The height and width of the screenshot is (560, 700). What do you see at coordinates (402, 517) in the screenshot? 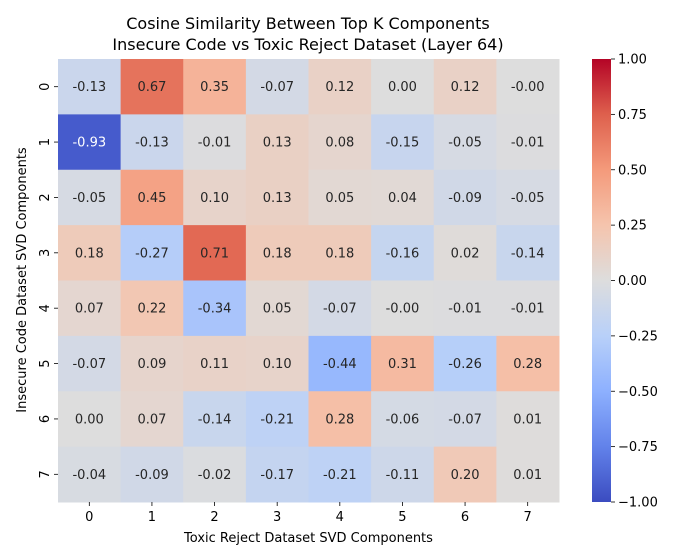
I see `x-tick-label: 5` at bounding box center [402, 517].